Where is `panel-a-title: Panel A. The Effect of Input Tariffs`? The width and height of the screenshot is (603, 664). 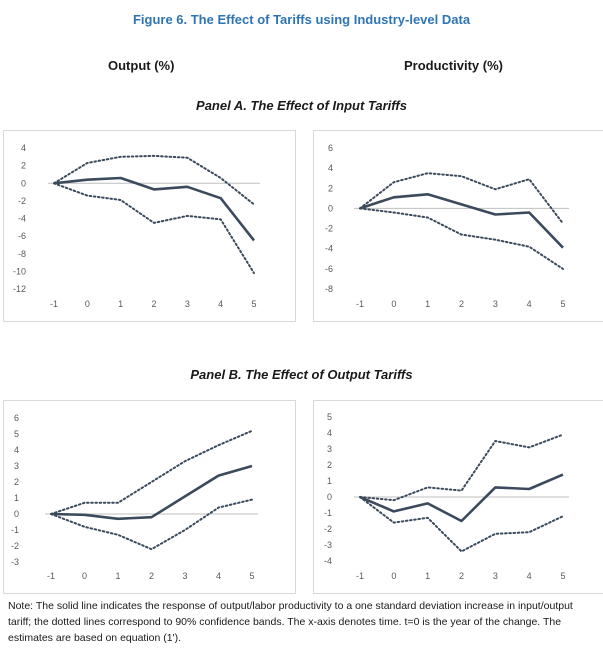 panel-a-title: Panel A. The Effect of Input Tariffs is located at coordinates (301, 105).